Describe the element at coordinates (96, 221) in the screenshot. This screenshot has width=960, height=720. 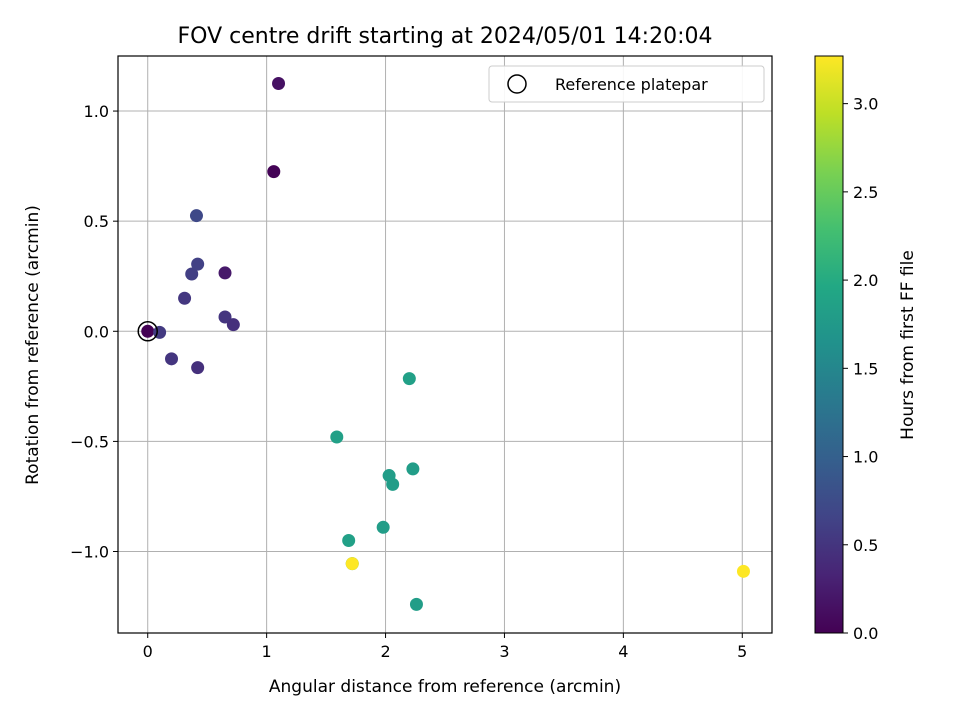
I see `y-tick-label: 0.5` at that location.